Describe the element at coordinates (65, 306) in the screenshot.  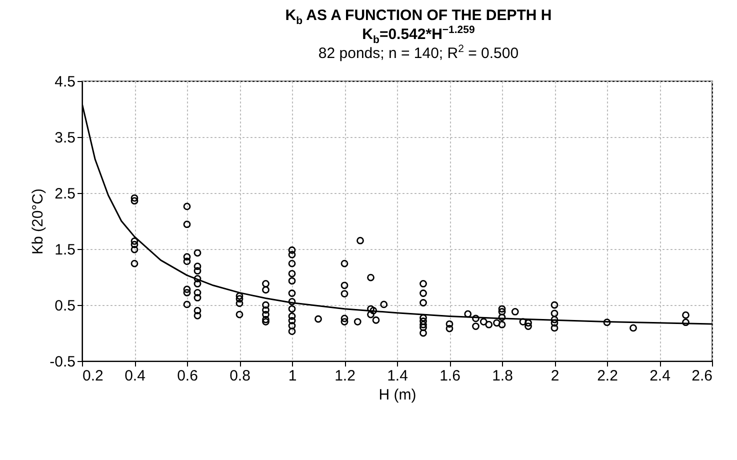
I see `y-tick-label: 0.5` at that location.